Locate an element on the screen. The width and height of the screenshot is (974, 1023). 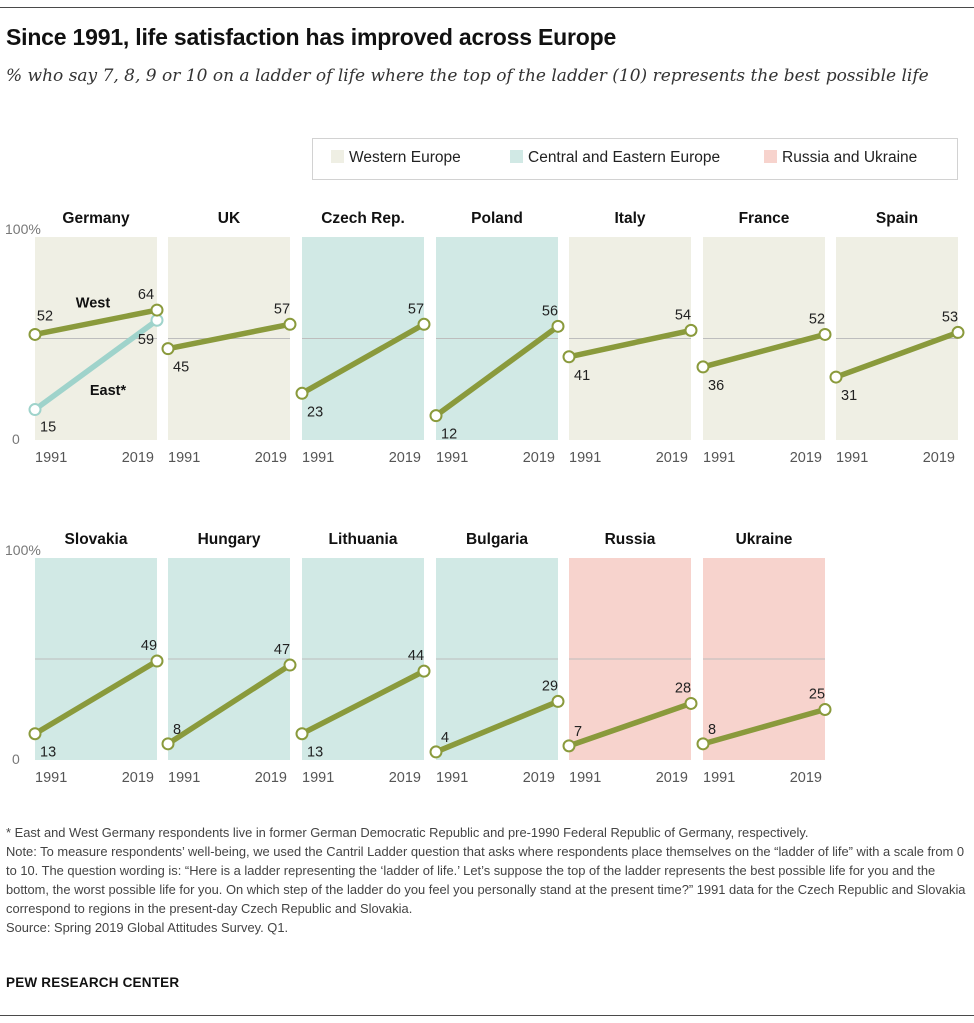
legend-label-russia-ukraine: Russia and Ukraine is located at coordinates (850, 157).